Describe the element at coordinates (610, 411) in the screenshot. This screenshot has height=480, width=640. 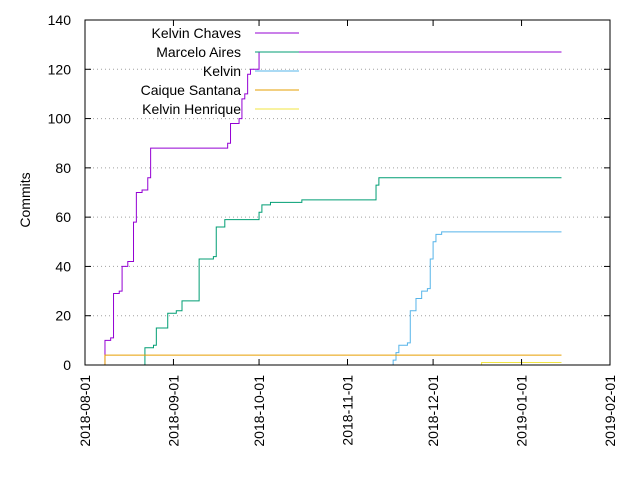
I see `x-tick-label: 2019-02-01` at that location.